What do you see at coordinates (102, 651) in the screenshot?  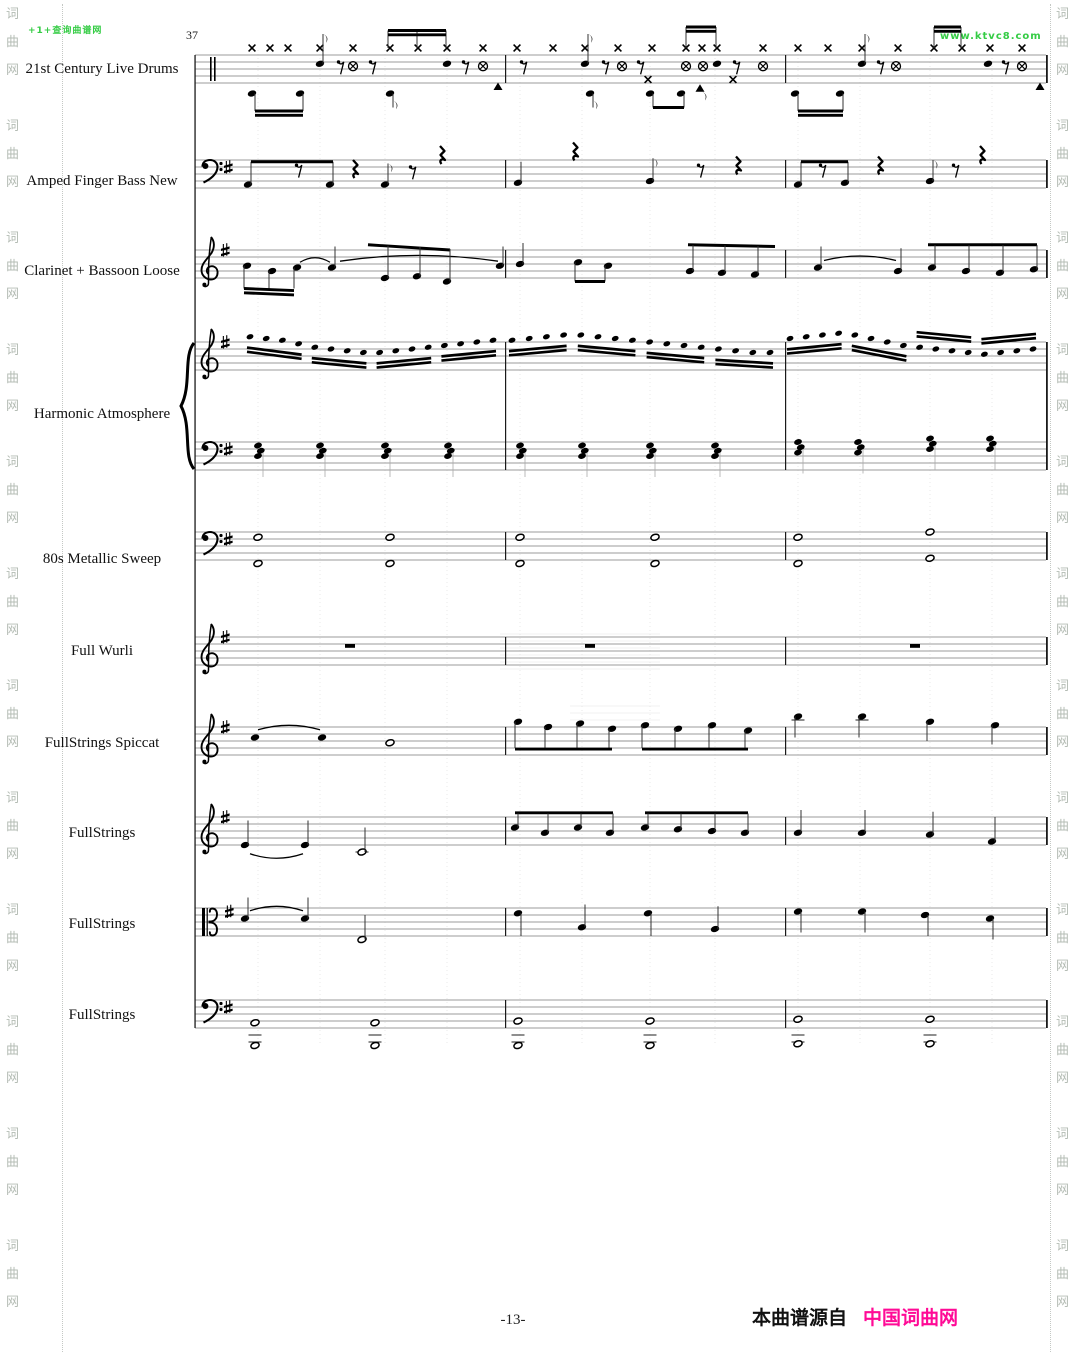 I see `staff-label-wurli: Full Wurli` at bounding box center [102, 651].